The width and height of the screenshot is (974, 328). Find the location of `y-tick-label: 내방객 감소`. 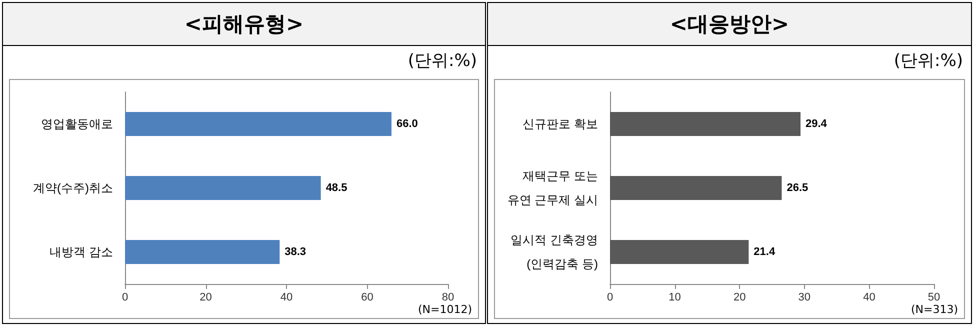

y-tick-label: 내방객 감소 is located at coordinates (81, 252).